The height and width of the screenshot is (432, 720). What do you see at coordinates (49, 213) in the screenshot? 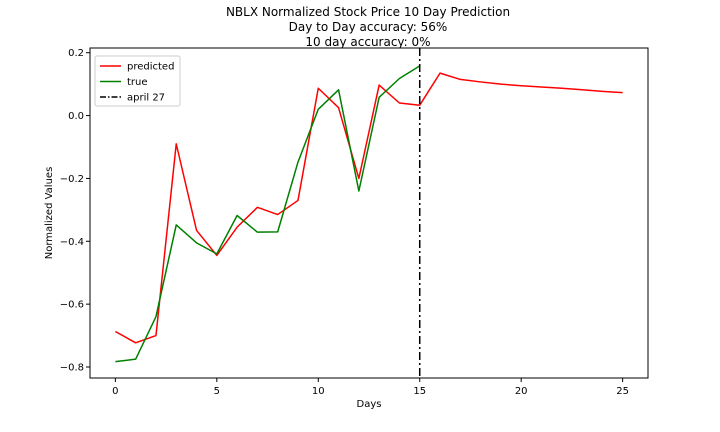
I see `y-axis-label: Normalized Values` at bounding box center [49, 213].